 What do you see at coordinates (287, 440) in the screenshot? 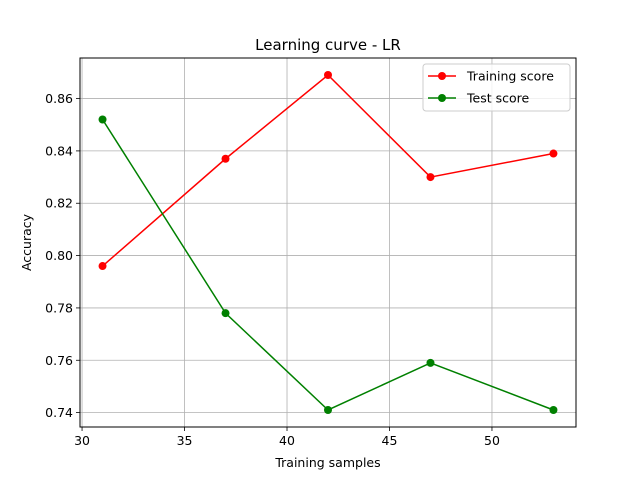
I see `x-tick-label: 40` at bounding box center [287, 440].